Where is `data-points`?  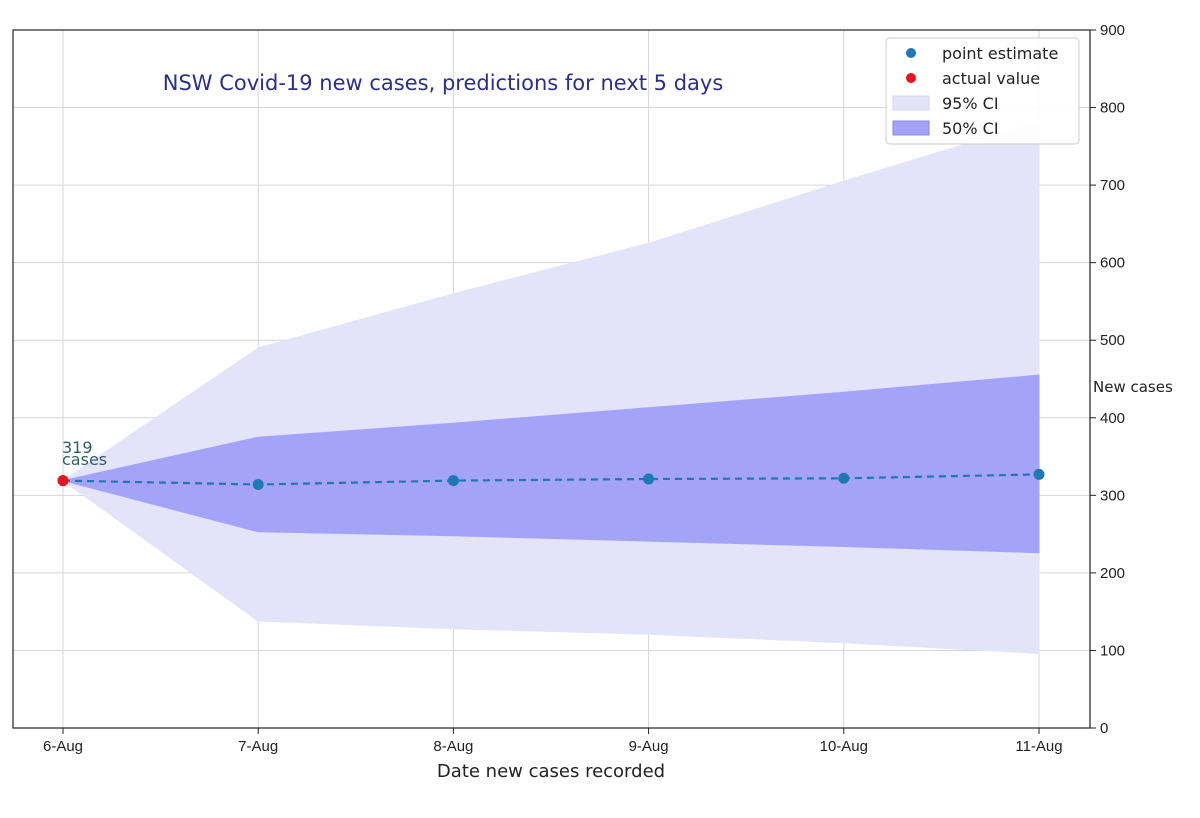
data-points is located at coordinates (551, 479).